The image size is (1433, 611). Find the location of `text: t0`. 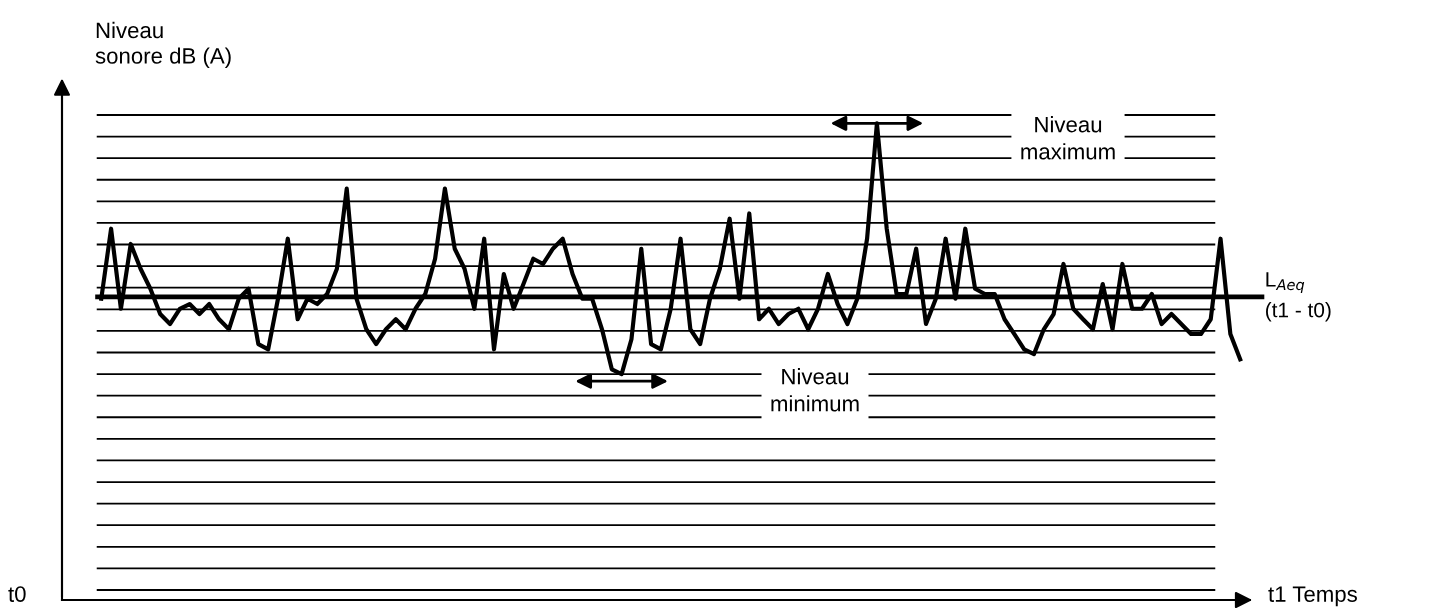

text: t0 is located at coordinates (17, 594).